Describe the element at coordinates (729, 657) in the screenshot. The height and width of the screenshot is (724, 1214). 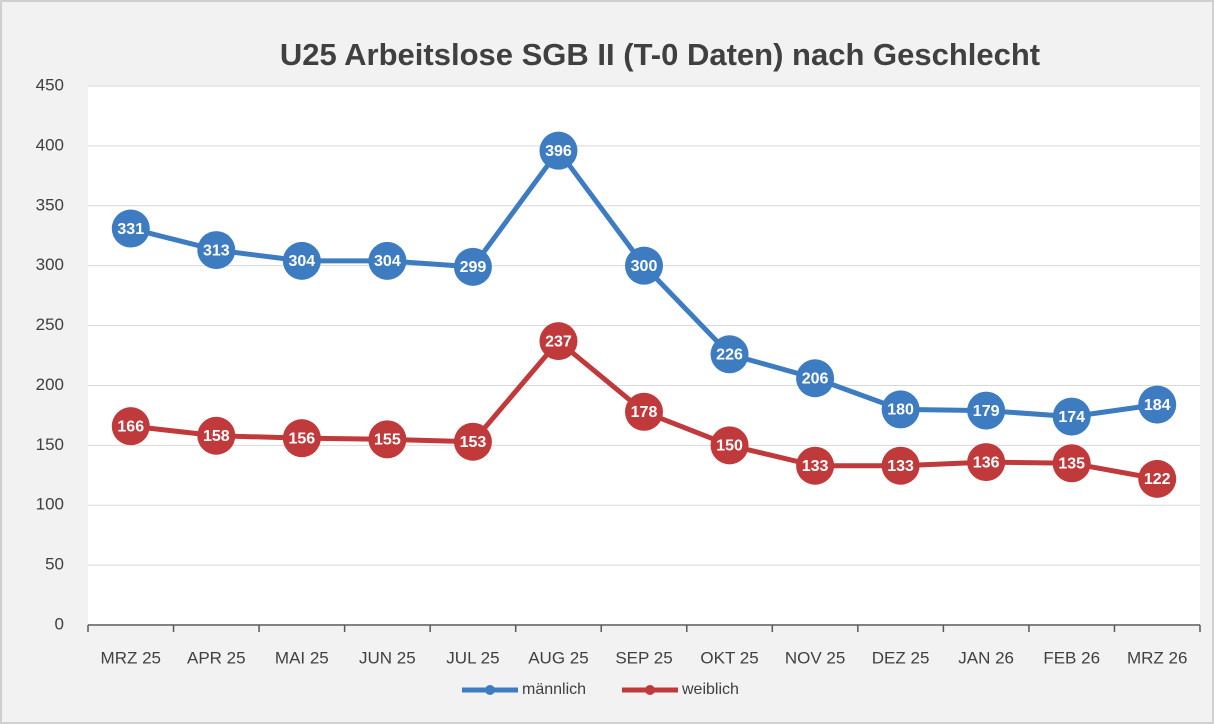
I see `x-tick-label: OKT 25` at that location.